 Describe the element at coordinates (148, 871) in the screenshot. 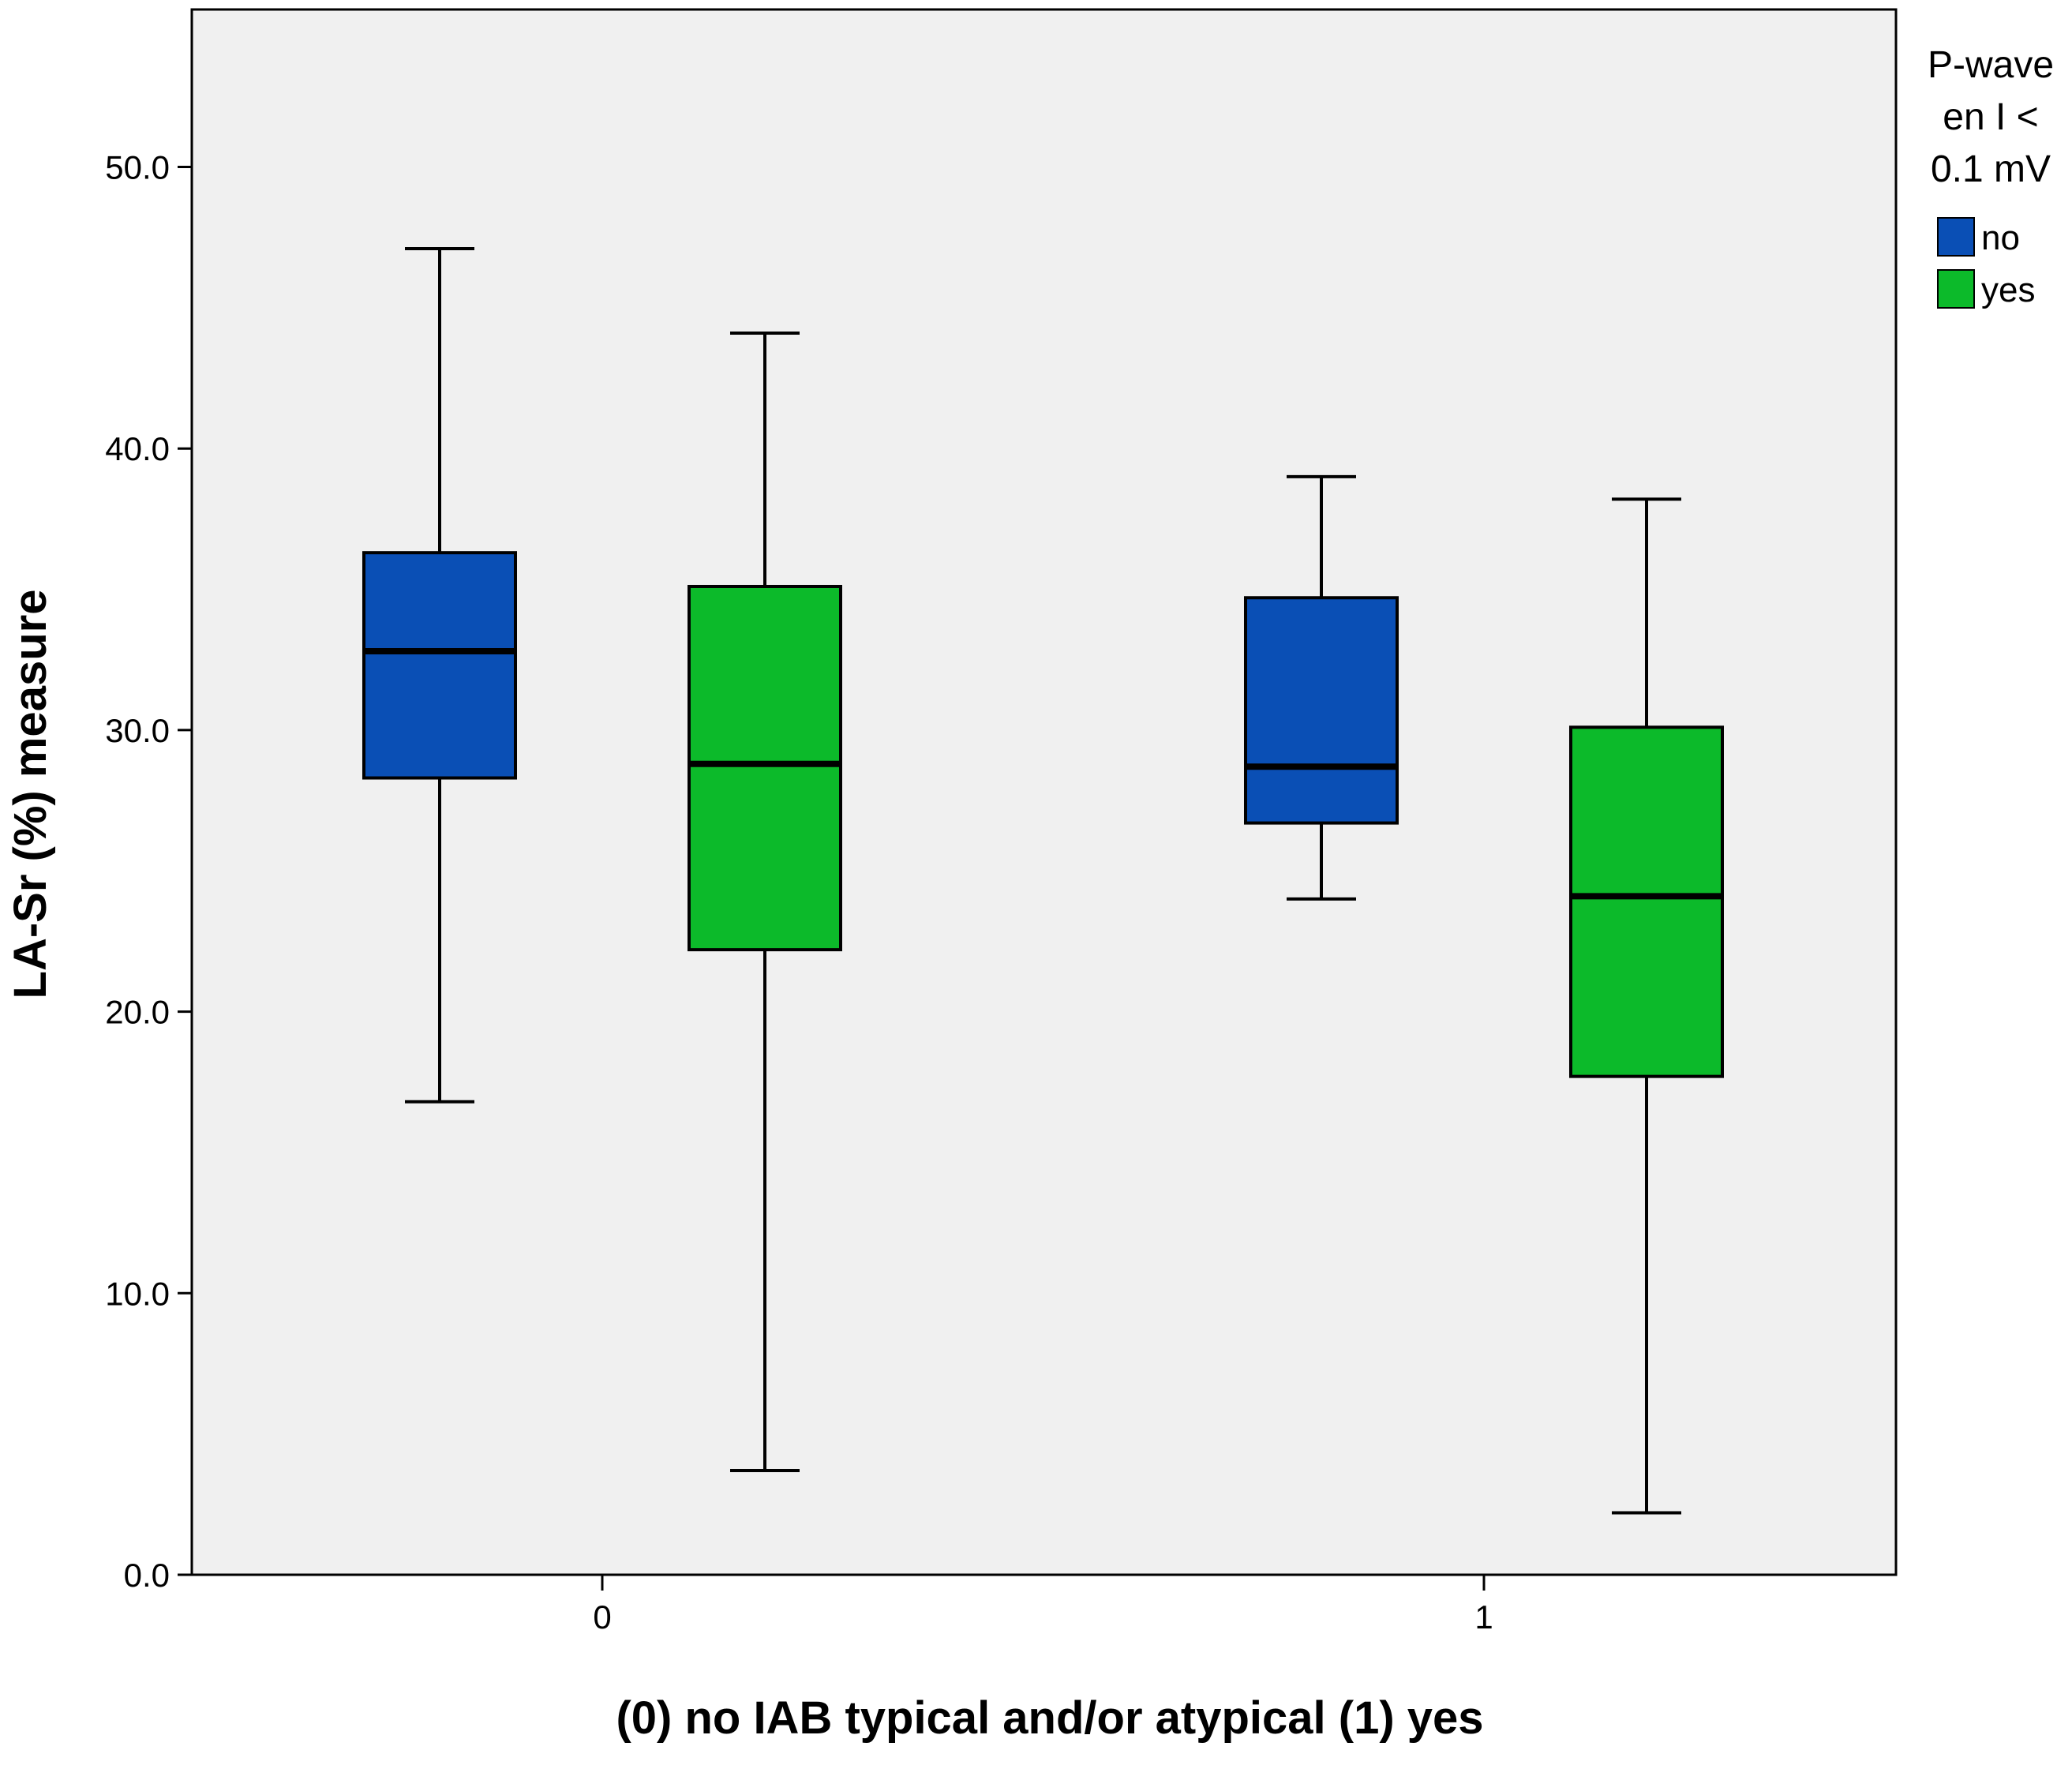

I see `y-axis: 0.0 10.0 20.0 30.0 40.0 50.0` at that location.